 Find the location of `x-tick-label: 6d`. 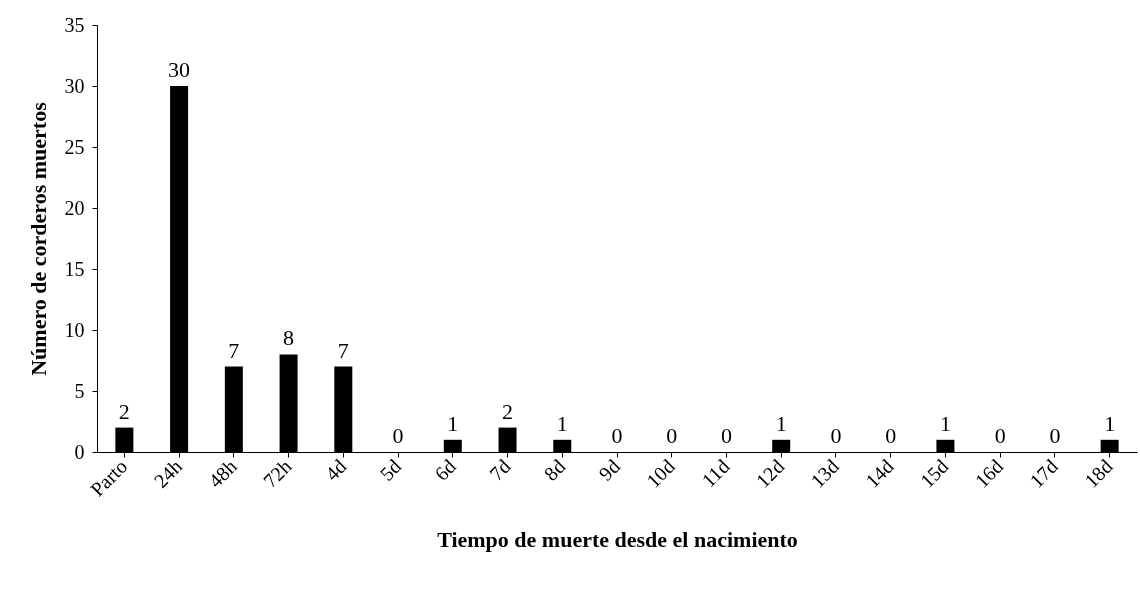

x-tick-label: 6d is located at coordinates (445, 470).